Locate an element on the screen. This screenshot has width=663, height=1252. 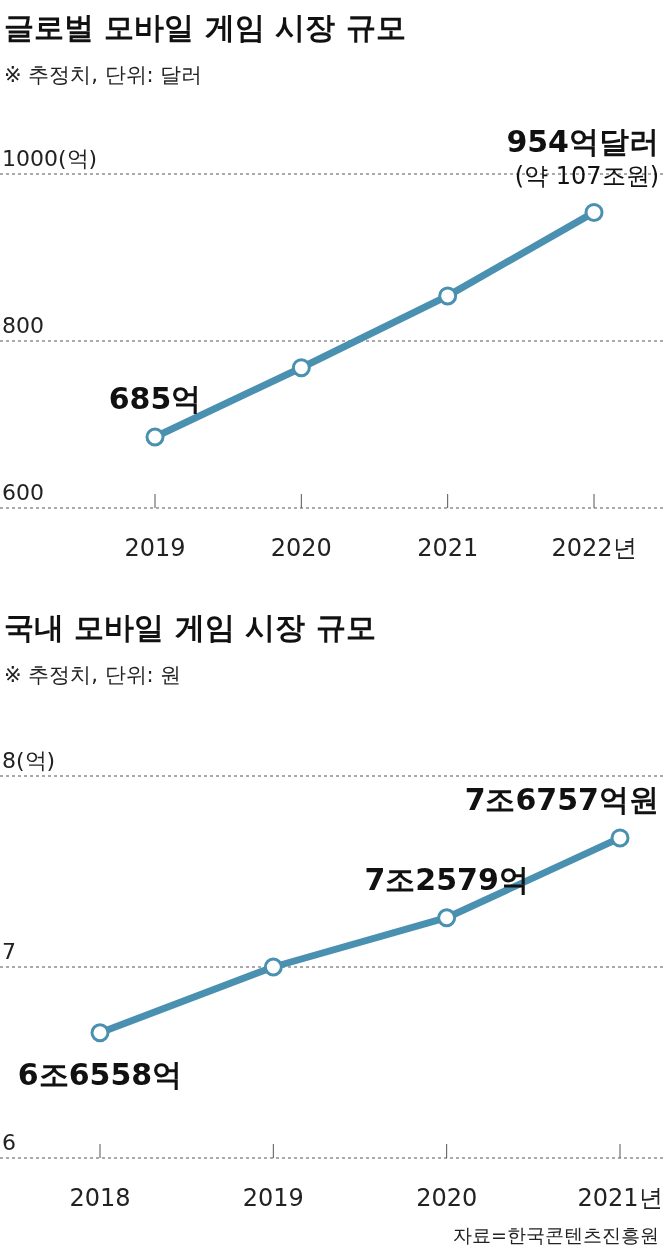
annotation: 6조6558억 is located at coordinates (100, 1074).